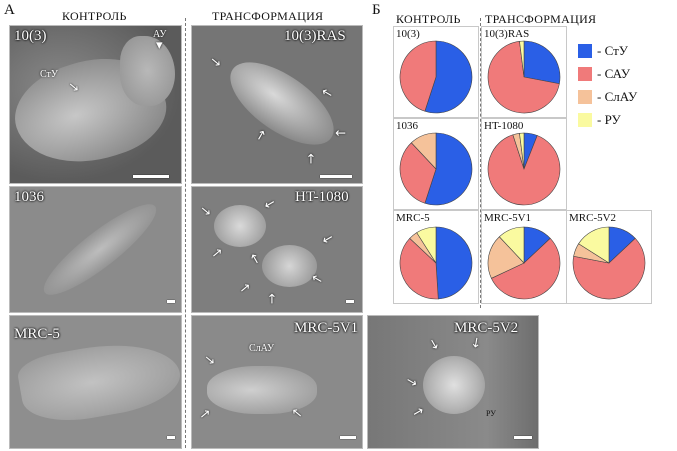 The width and height of the screenshot is (677, 451). I want to click on pie-title: MRC-5V1, so click(508, 218).